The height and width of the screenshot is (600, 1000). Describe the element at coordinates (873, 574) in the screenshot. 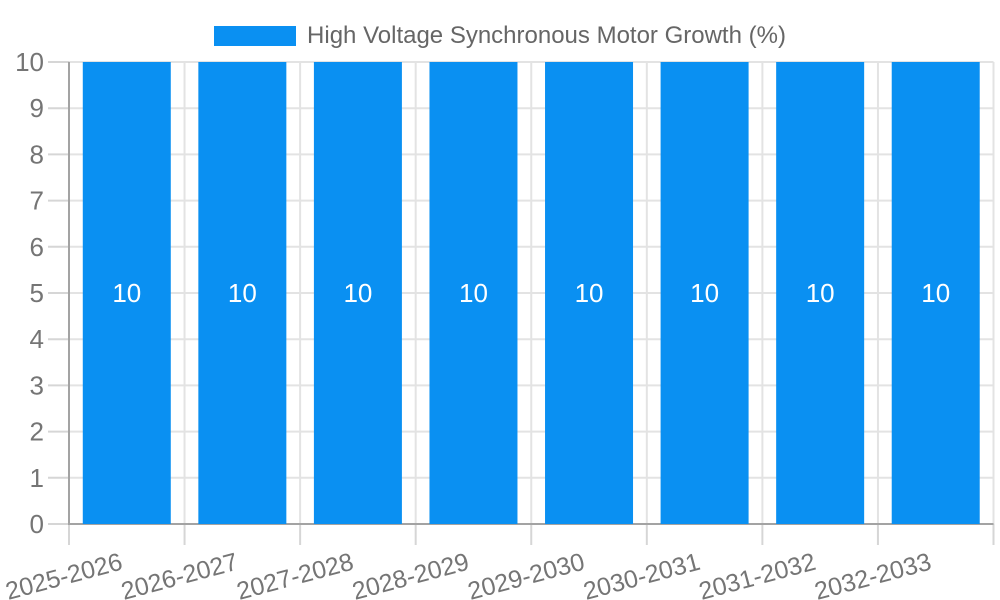

I see `x-axis-label: 2032-2033` at that location.